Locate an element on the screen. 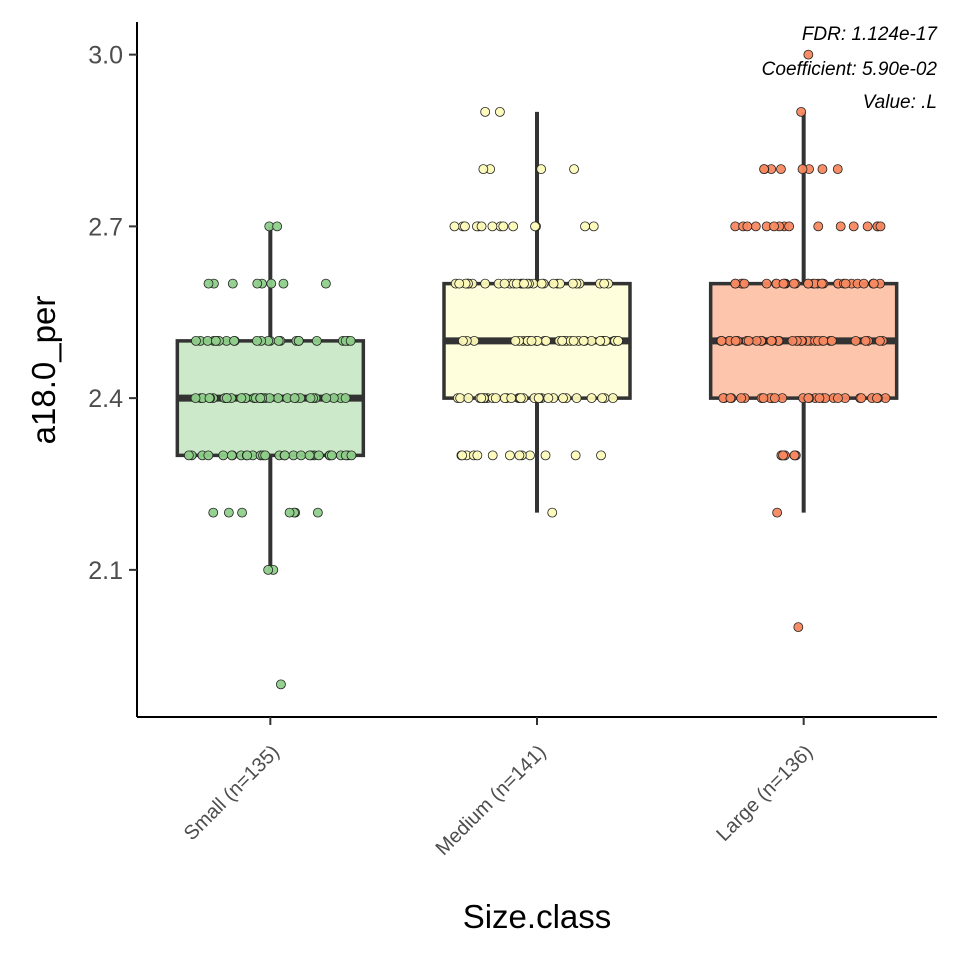  y-tick-label: 3.0 is located at coordinates (105, 56).